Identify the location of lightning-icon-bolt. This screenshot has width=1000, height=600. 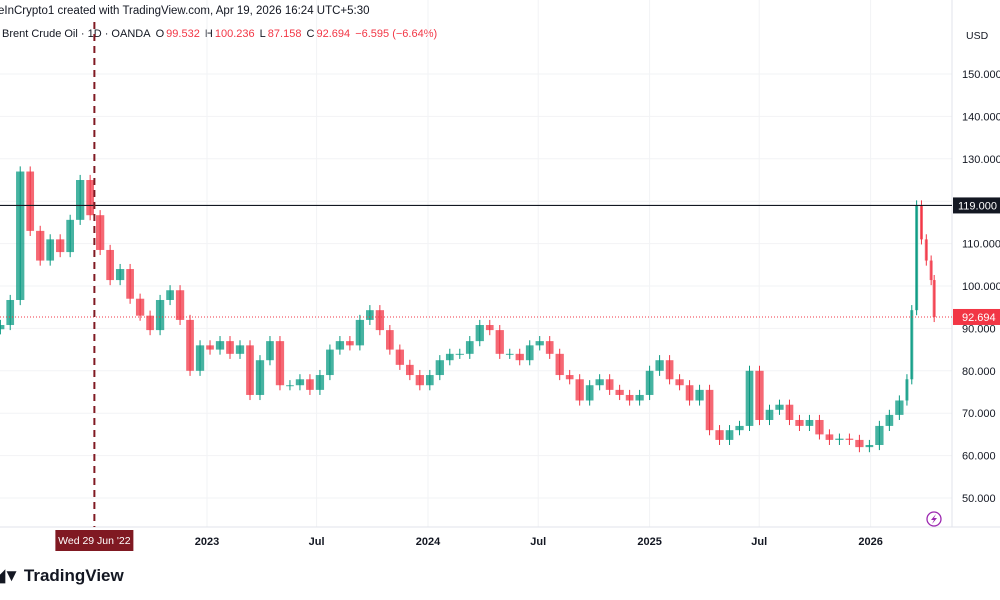
(934, 519).